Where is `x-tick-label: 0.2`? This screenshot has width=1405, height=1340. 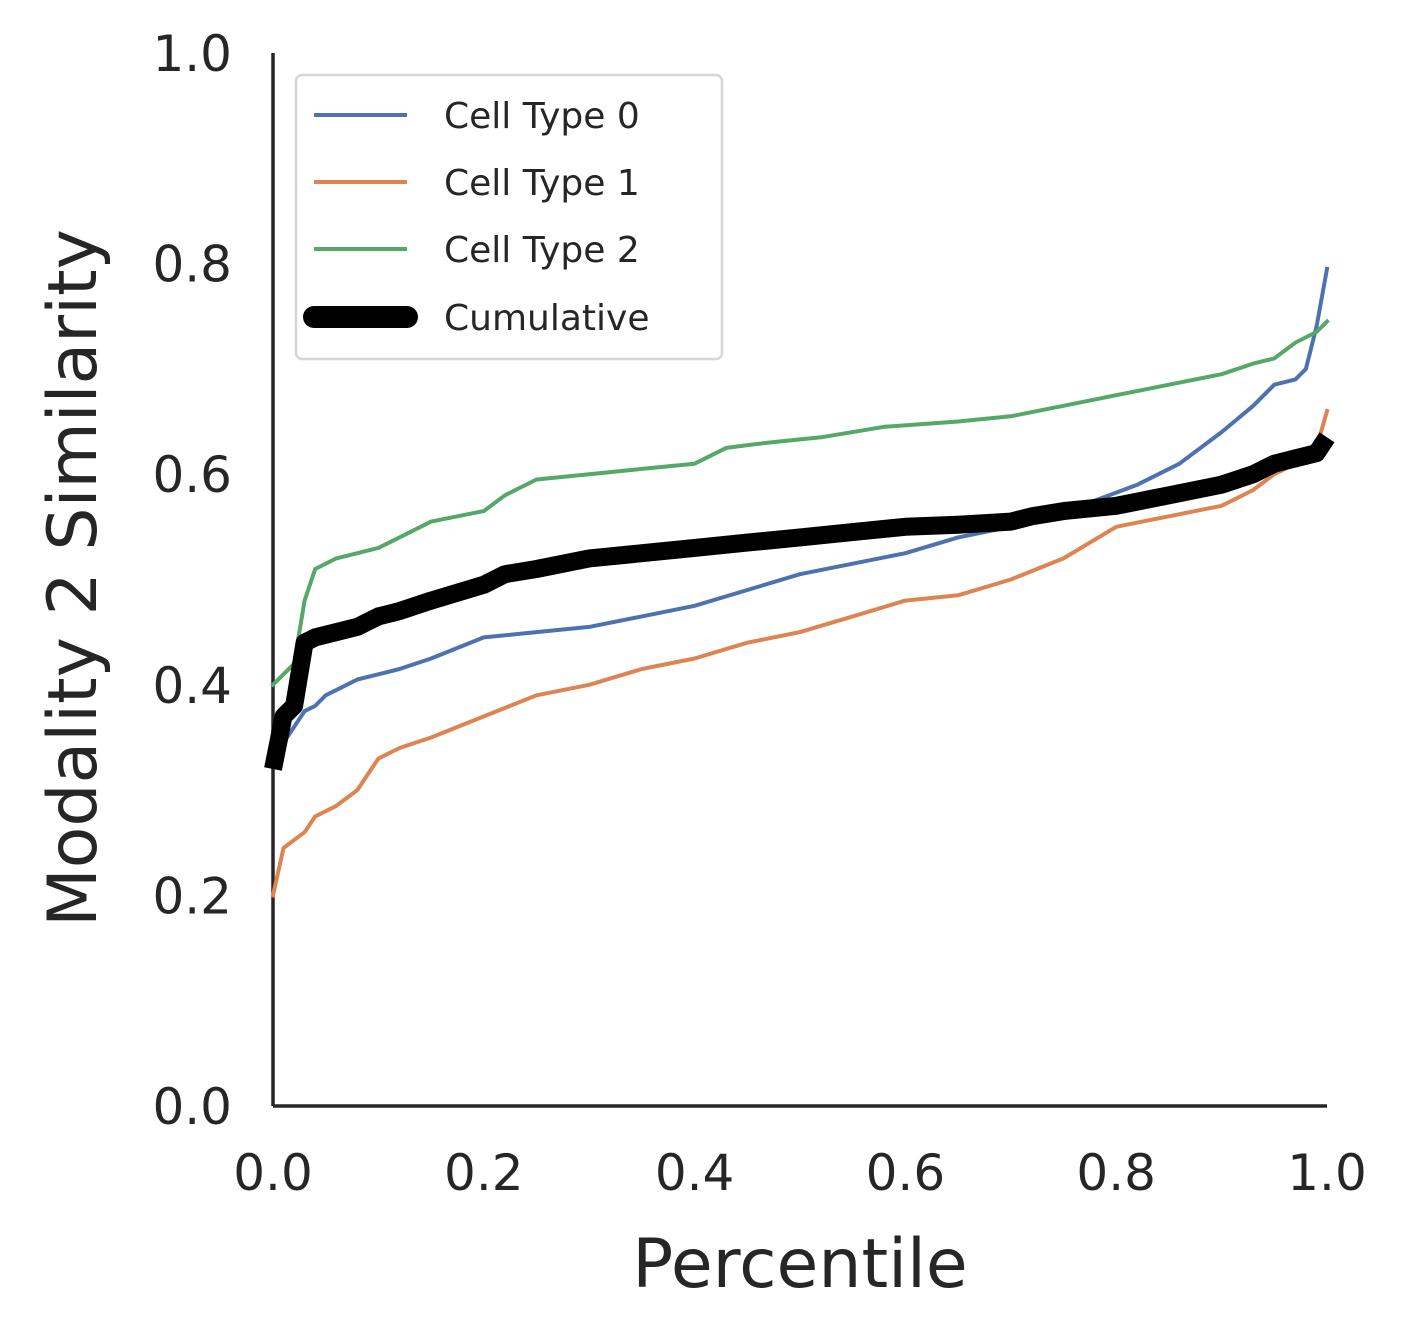 x-tick-label: 0.2 is located at coordinates (484, 1173).